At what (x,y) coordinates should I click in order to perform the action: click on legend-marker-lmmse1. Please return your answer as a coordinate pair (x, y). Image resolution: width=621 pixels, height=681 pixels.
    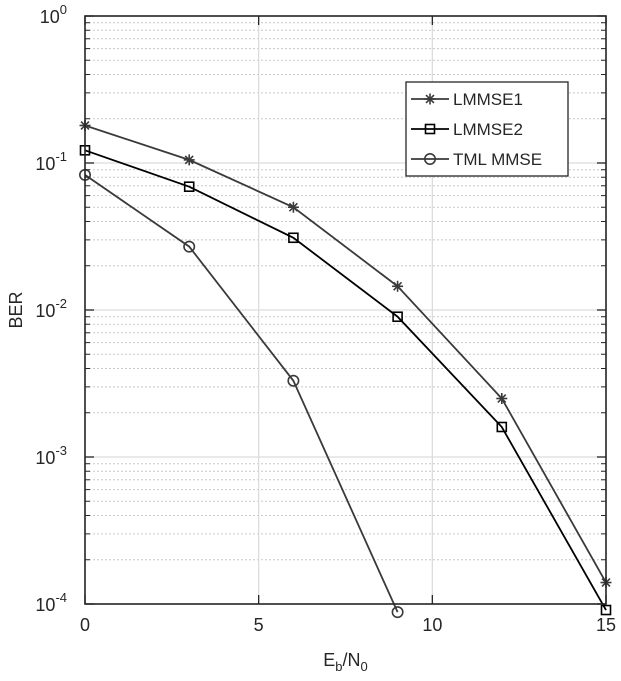
    Looking at the image, I should click on (430, 99).